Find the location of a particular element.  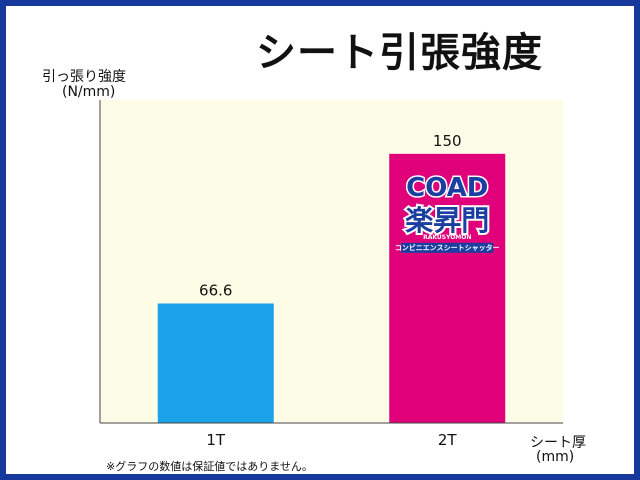

x-axis-label: シート厚 is located at coordinates (558, 443).